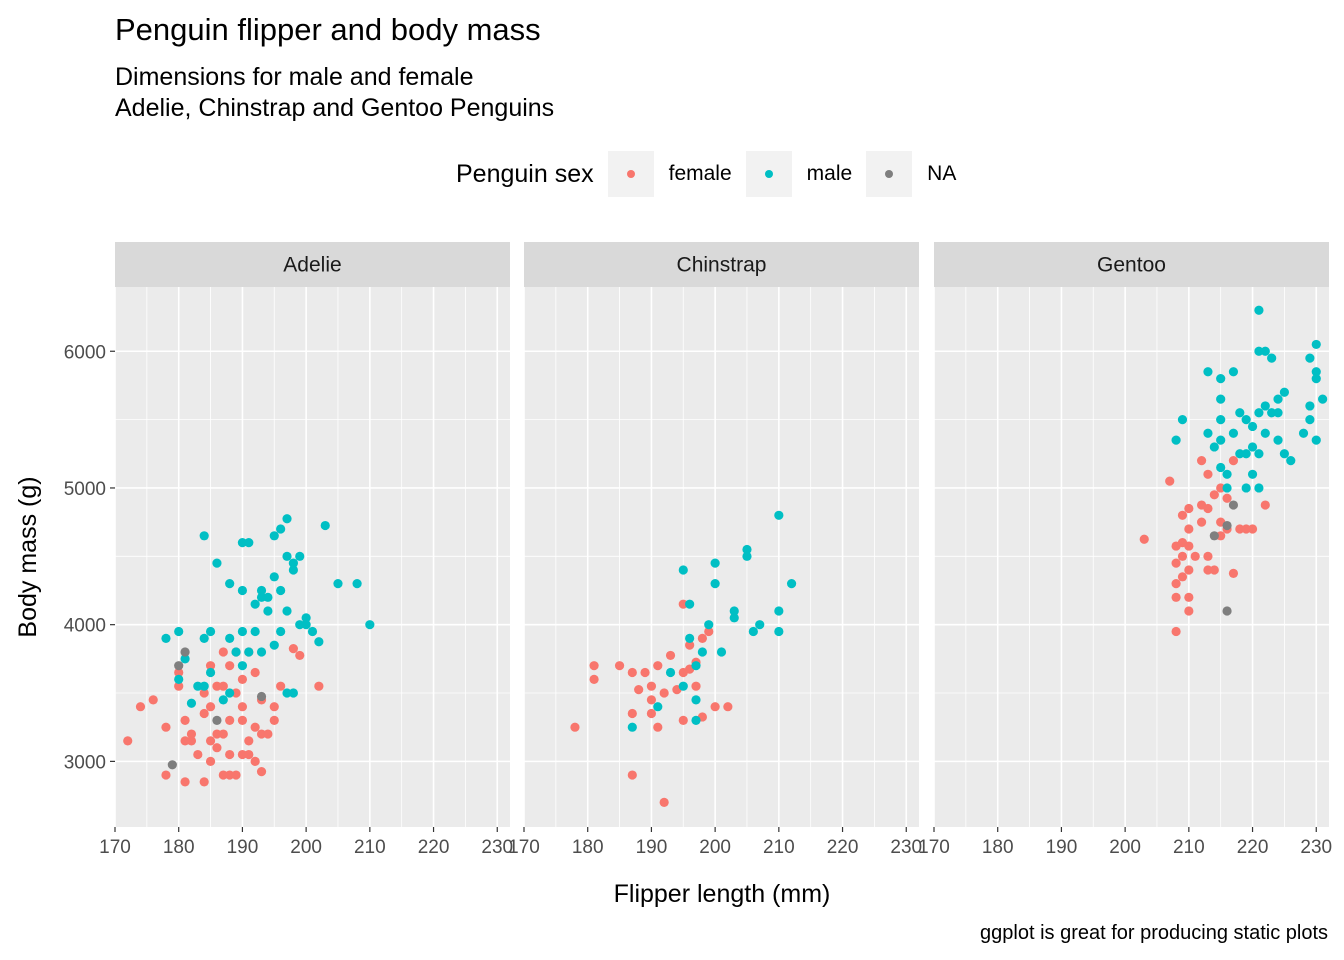 The width and height of the screenshot is (1344, 960). Describe the element at coordinates (85, 489) in the screenshot. I see `y-tick-label: 5000` at that location.